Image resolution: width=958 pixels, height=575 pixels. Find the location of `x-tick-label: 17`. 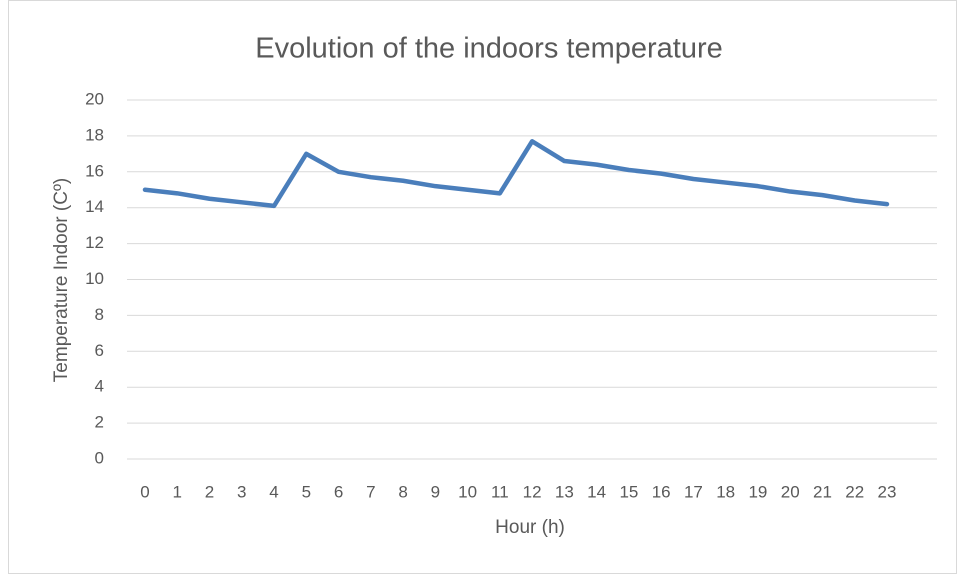

x-tick-label: 17 is located at coordinates (693, 491).